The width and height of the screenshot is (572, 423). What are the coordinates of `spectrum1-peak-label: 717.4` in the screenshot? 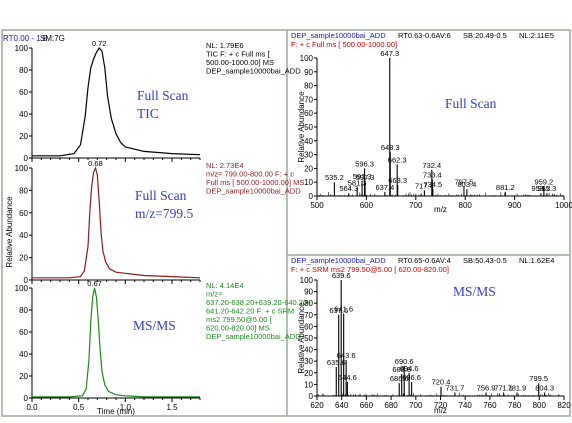 It's located at (424, 185).